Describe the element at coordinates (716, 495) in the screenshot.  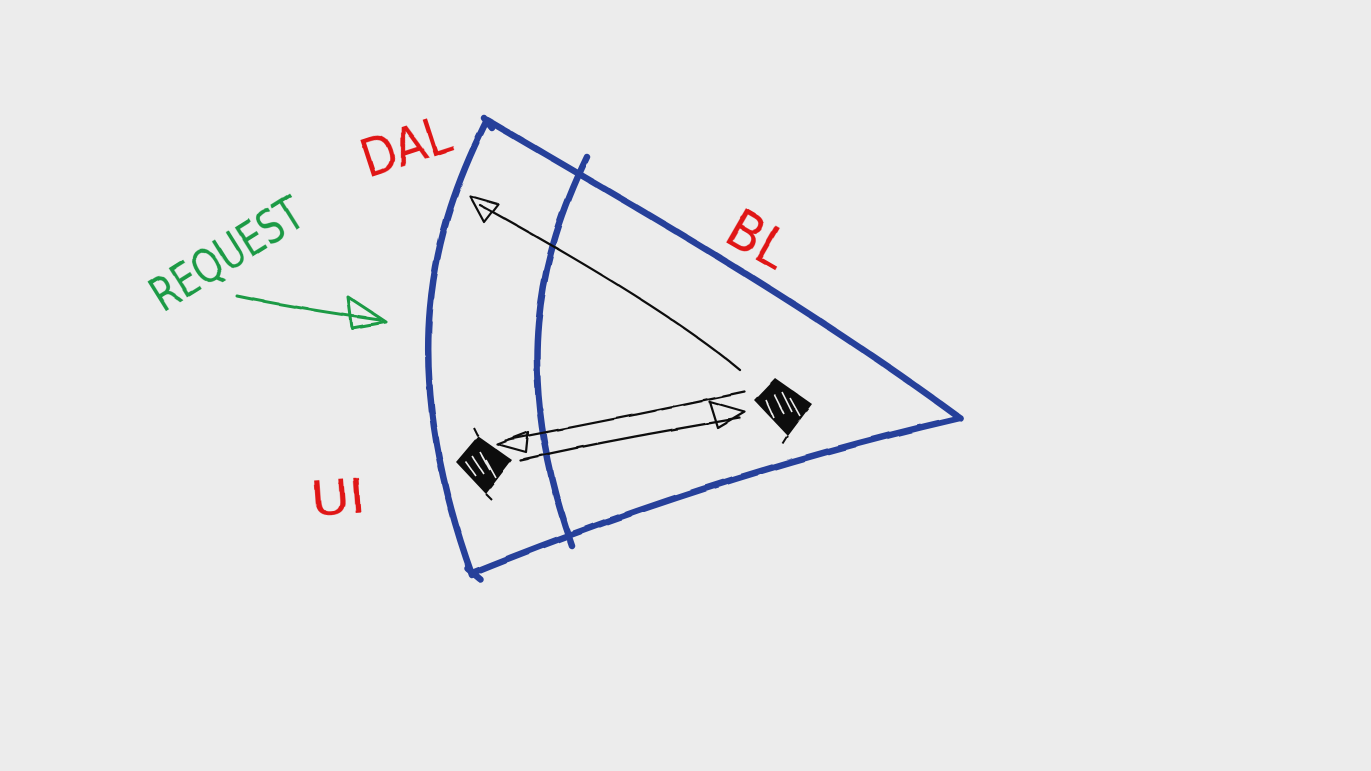
I see `bottom-edge` at that location.